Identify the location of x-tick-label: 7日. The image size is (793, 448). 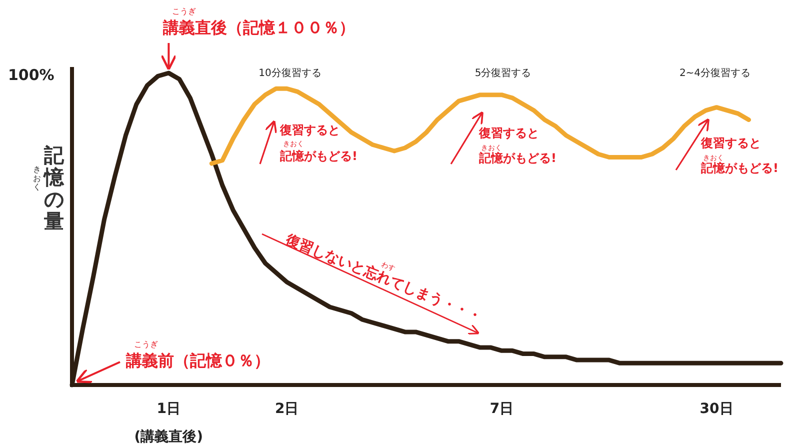
(502, 409).